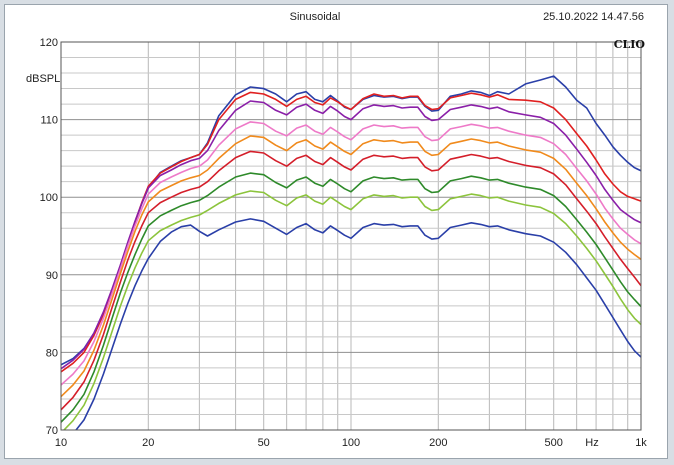  I want to click on x-tick-label: 100, so click(351, 443).